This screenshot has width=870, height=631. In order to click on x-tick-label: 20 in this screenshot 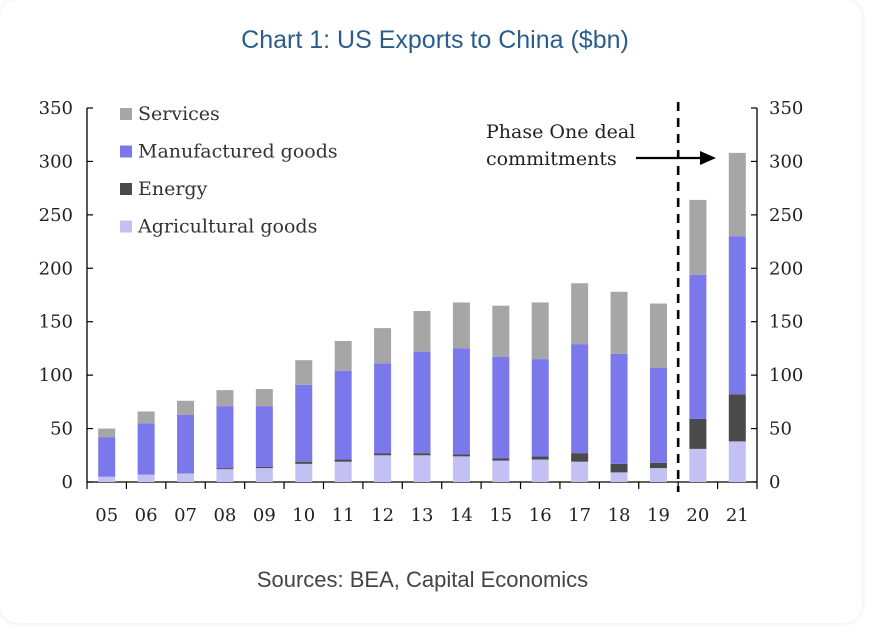, I will do `click(697, 515)`.